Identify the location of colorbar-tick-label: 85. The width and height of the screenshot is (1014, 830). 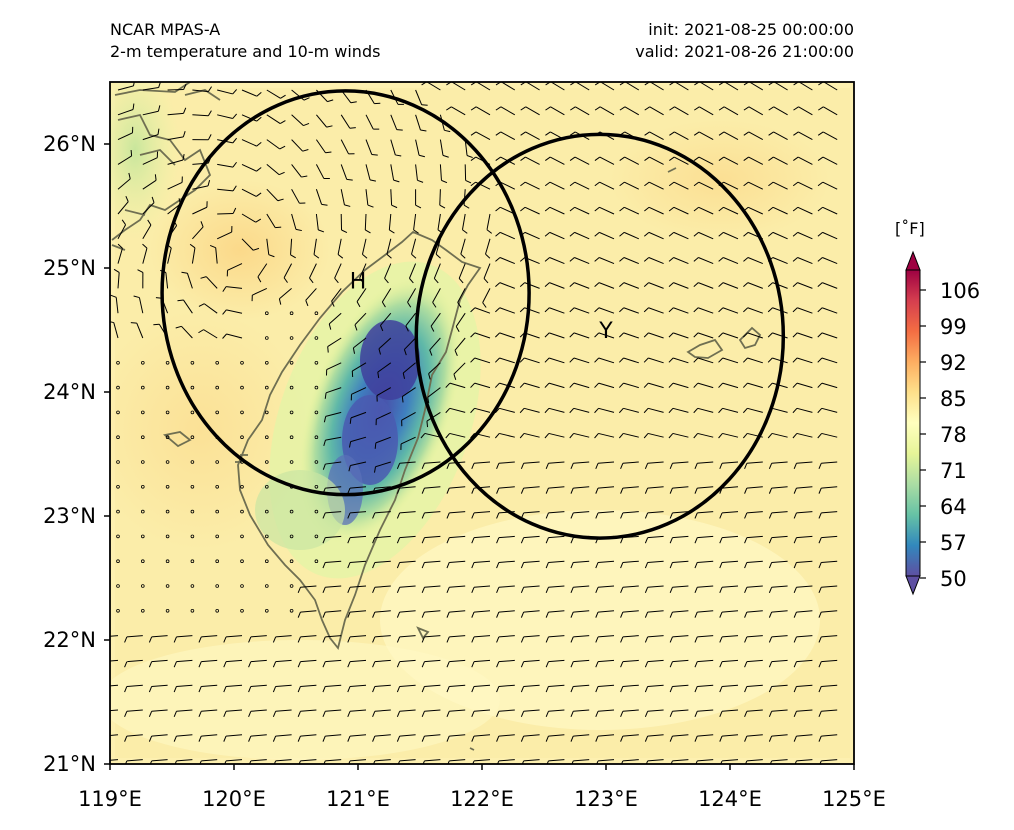
(953, 399).